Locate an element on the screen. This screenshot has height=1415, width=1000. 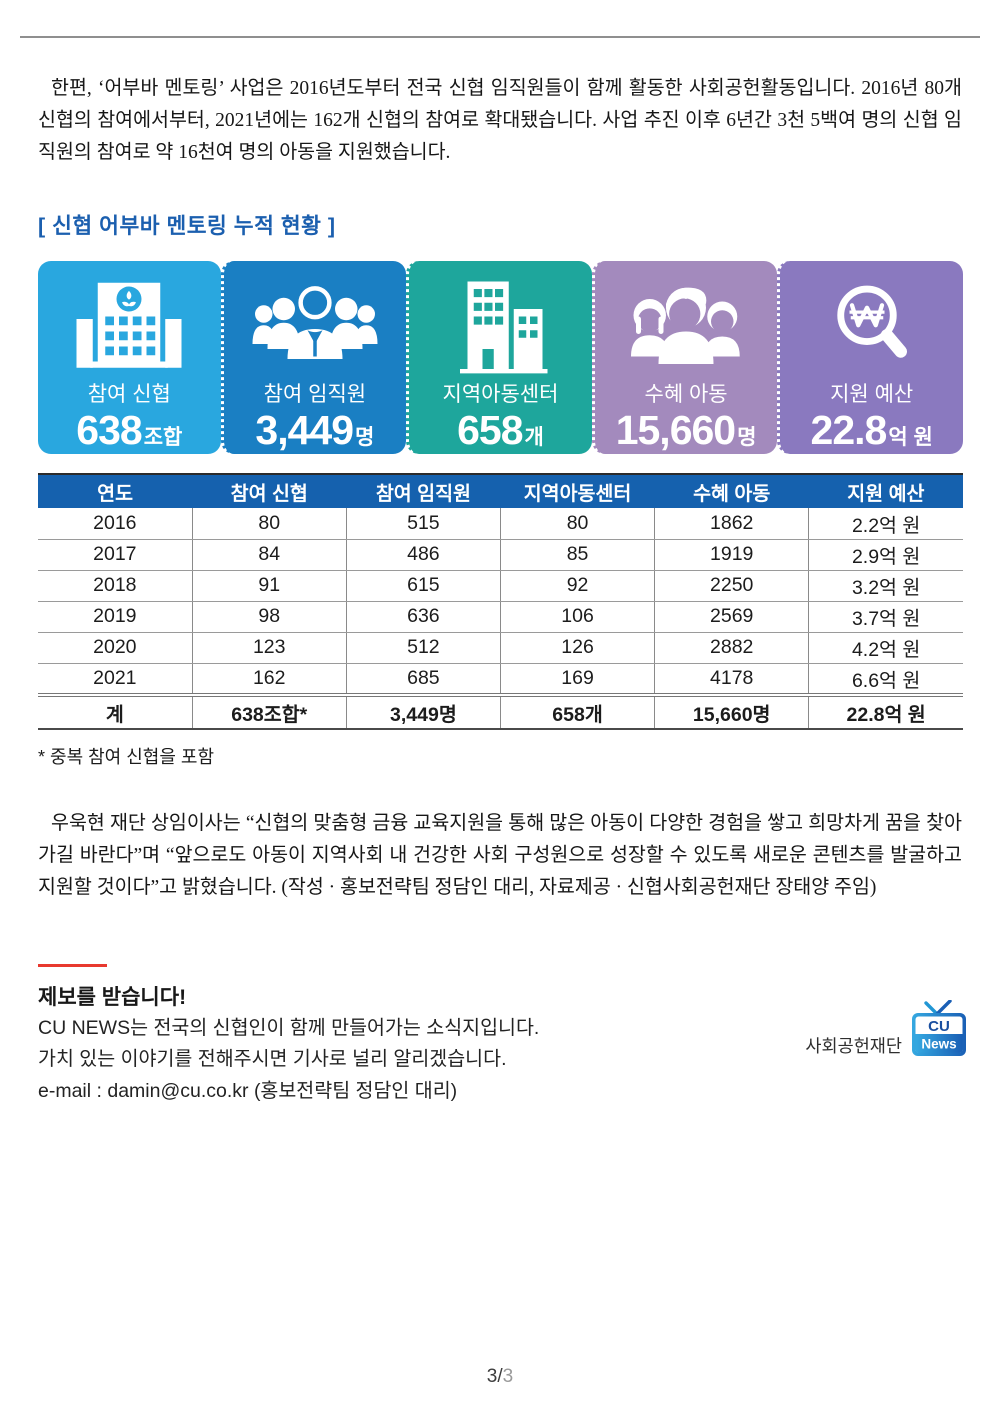
foundation-label: 사회공헌재단 is located at coordinates (853, 1046).